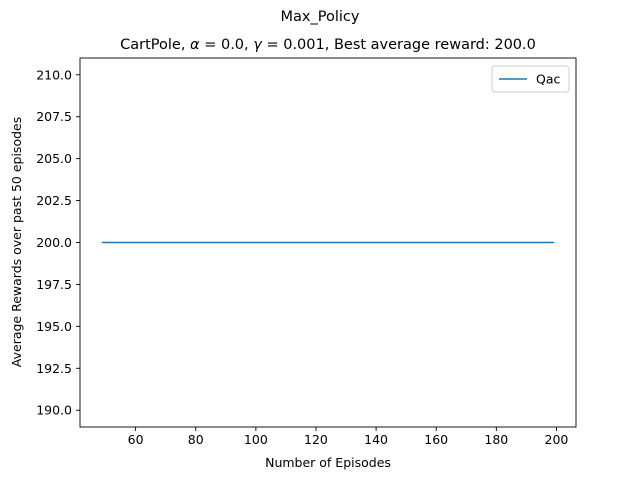  What do you see at coordinates (54, 158) in the screenshot?
I see `y-tick-label: 205.0` at bounding box center [54, 158].